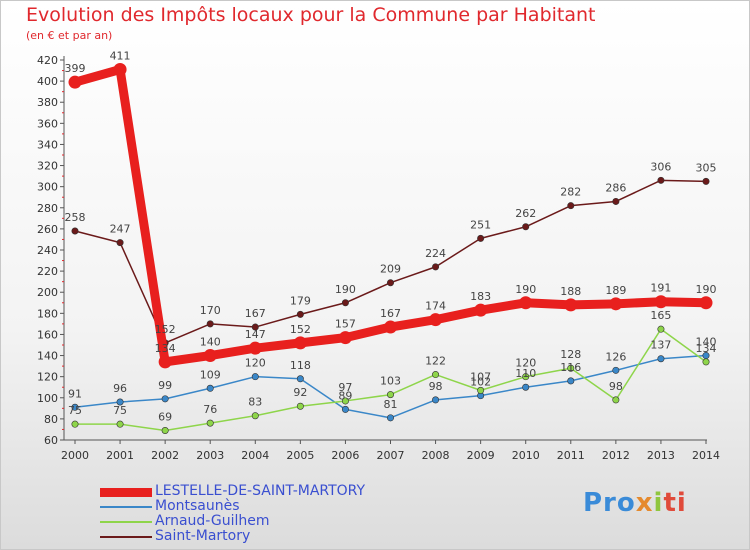  I want to click on y-tick-label: 360, so click(47, 123).